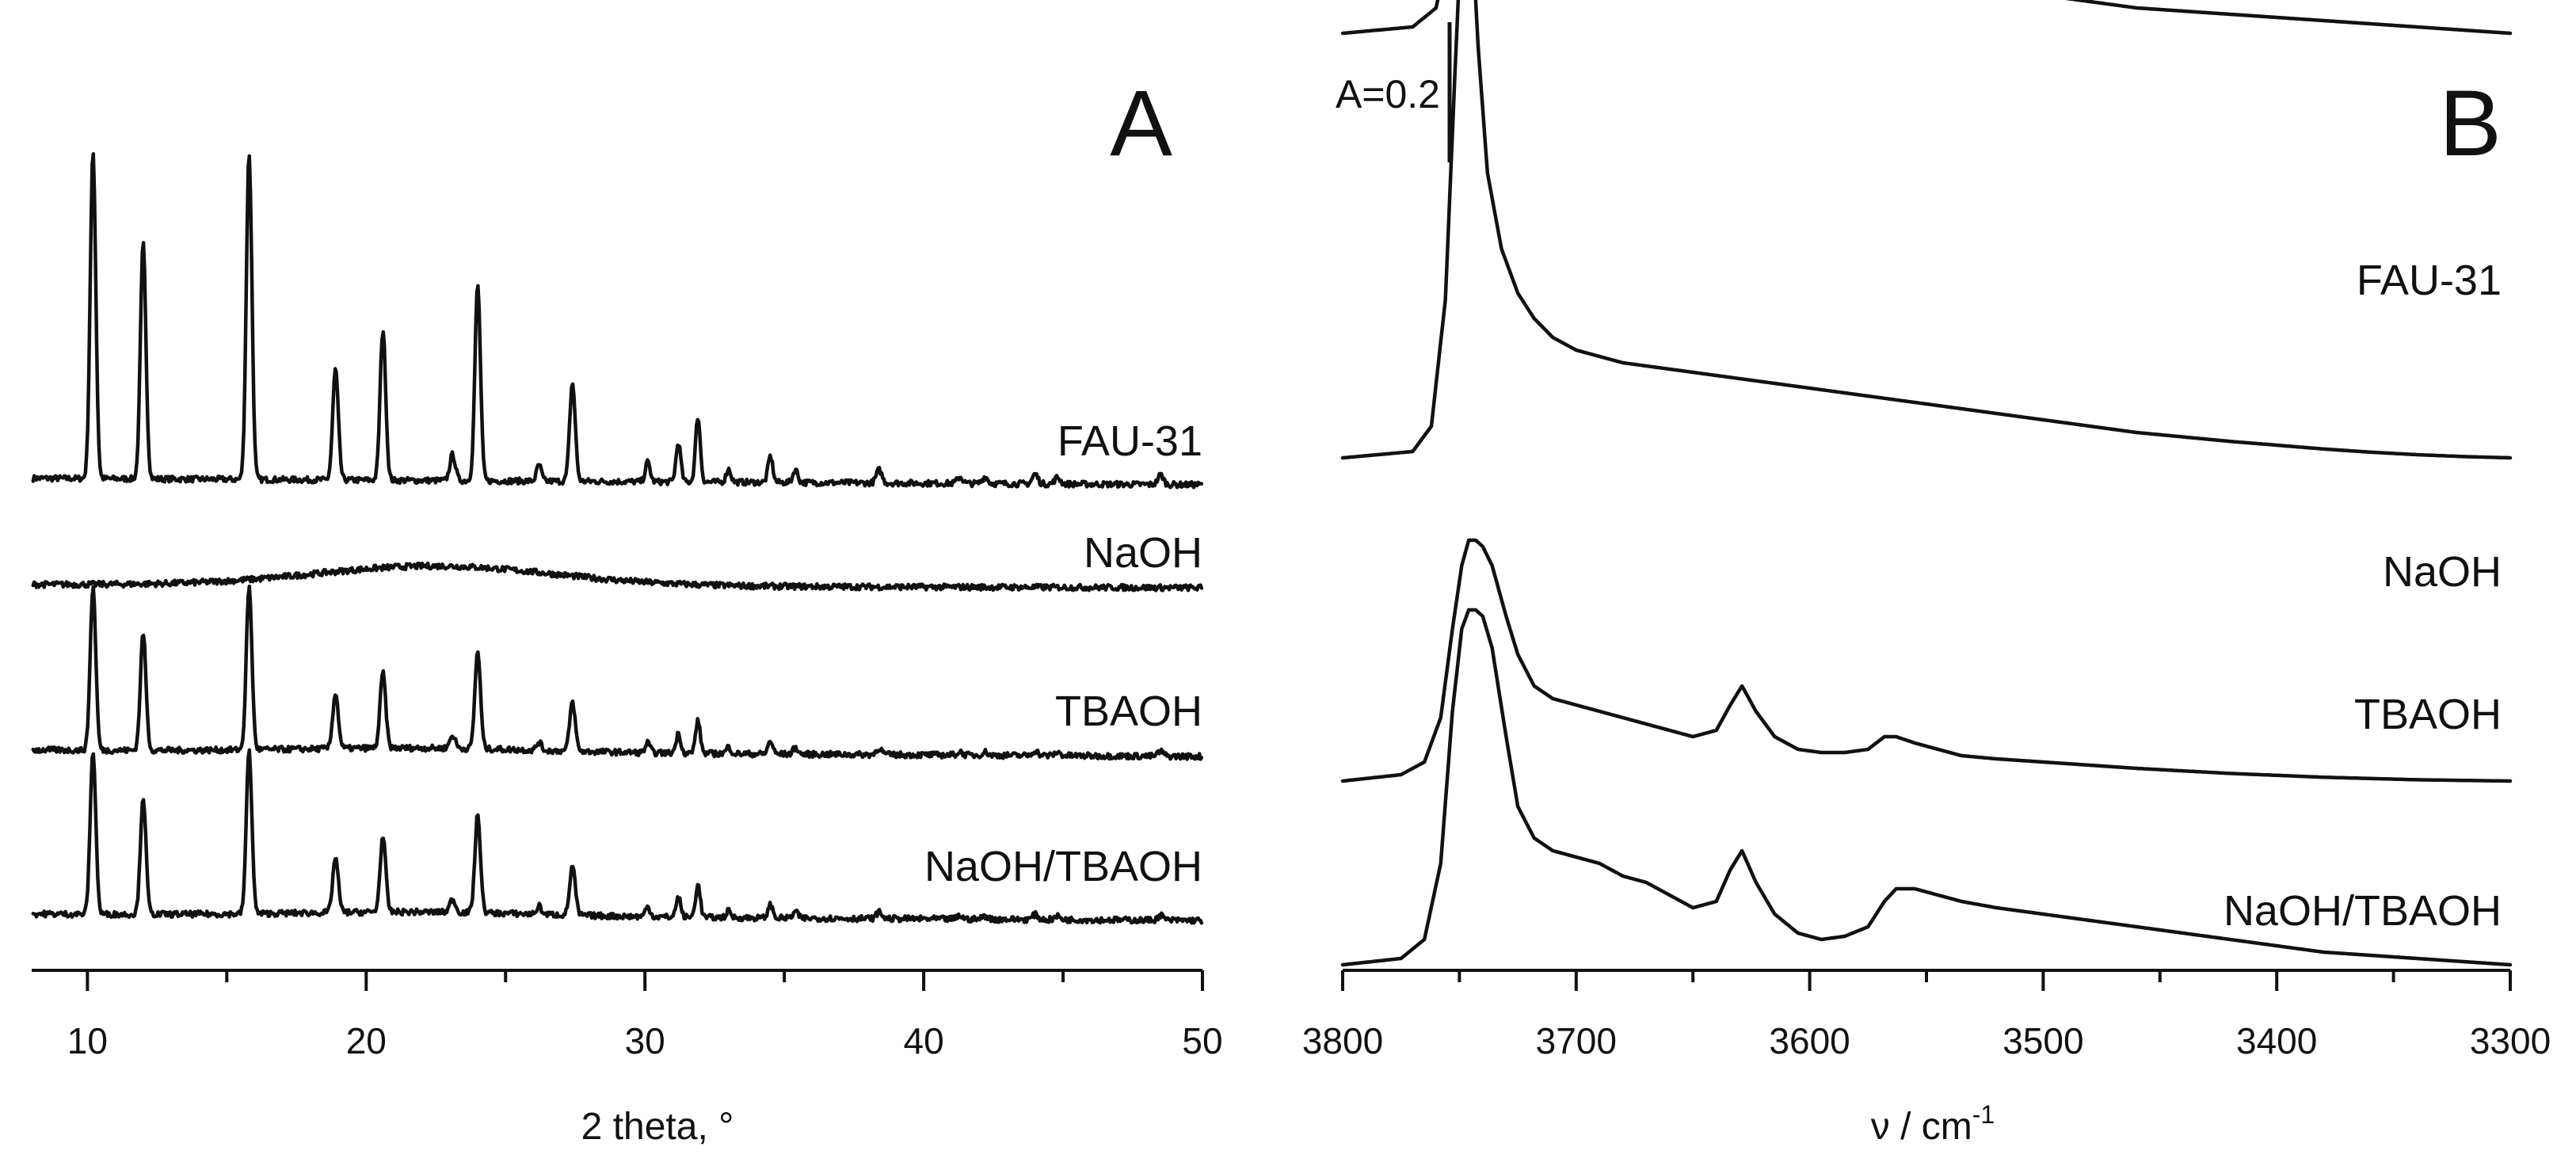 Image resolution: width=2576 pixels, height=1166 pixels. Describe the element at coordinates (2443, 572) in the screenshot. I see `ir-label-naoh: NaOH` at that location.